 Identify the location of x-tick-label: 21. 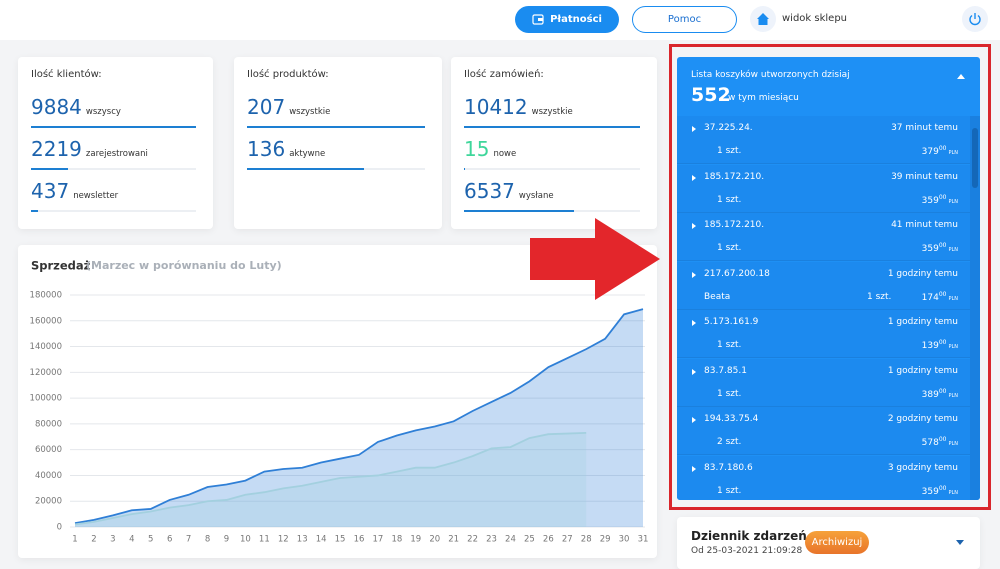
(453, 540).